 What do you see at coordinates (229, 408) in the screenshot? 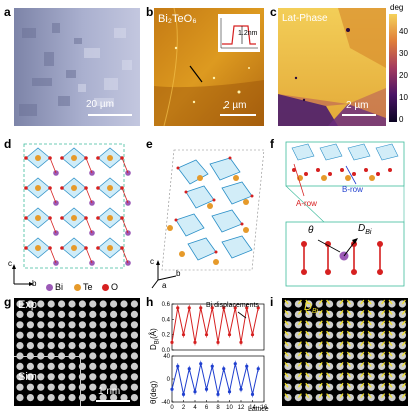
I see `x-tick-label: 10` at bounding box center [229, 408].